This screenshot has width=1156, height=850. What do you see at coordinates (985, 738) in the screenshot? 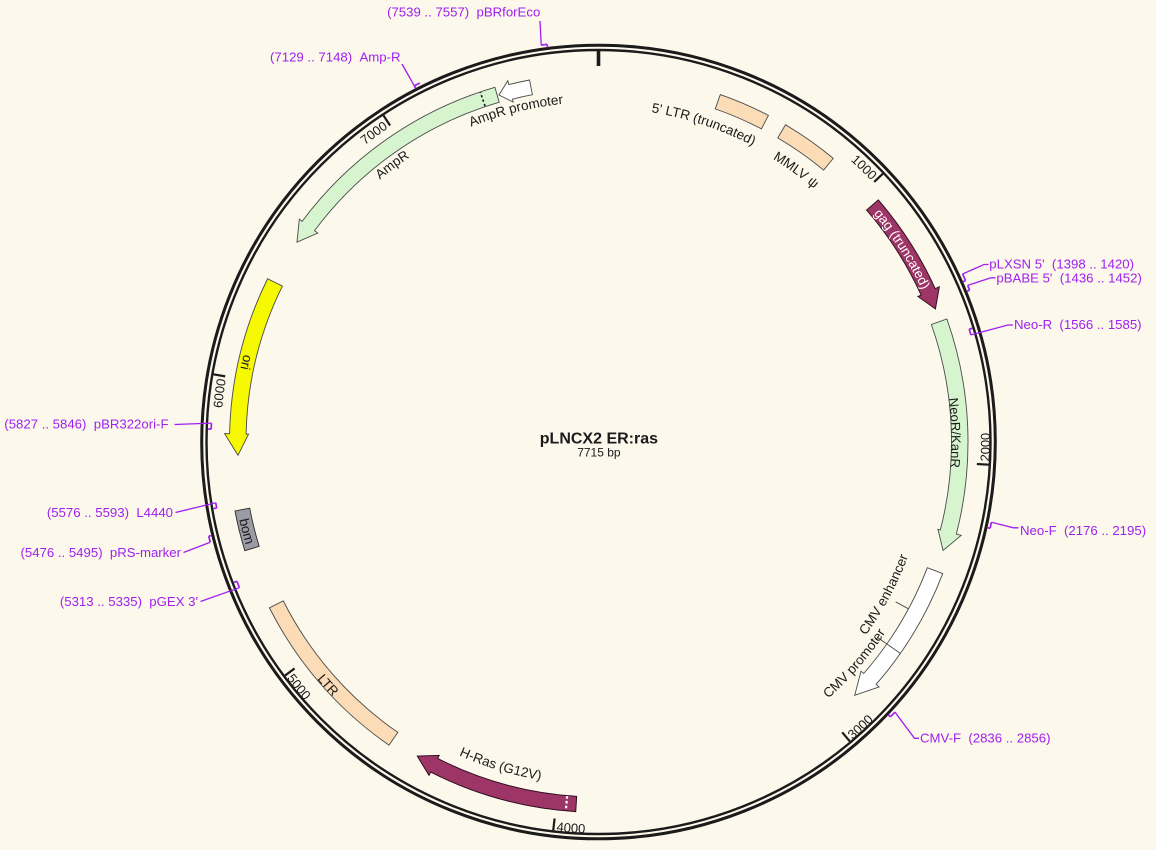
I see `svg-text: CMV-F (2836 .. 2856)` at bounding box center [985, 738].